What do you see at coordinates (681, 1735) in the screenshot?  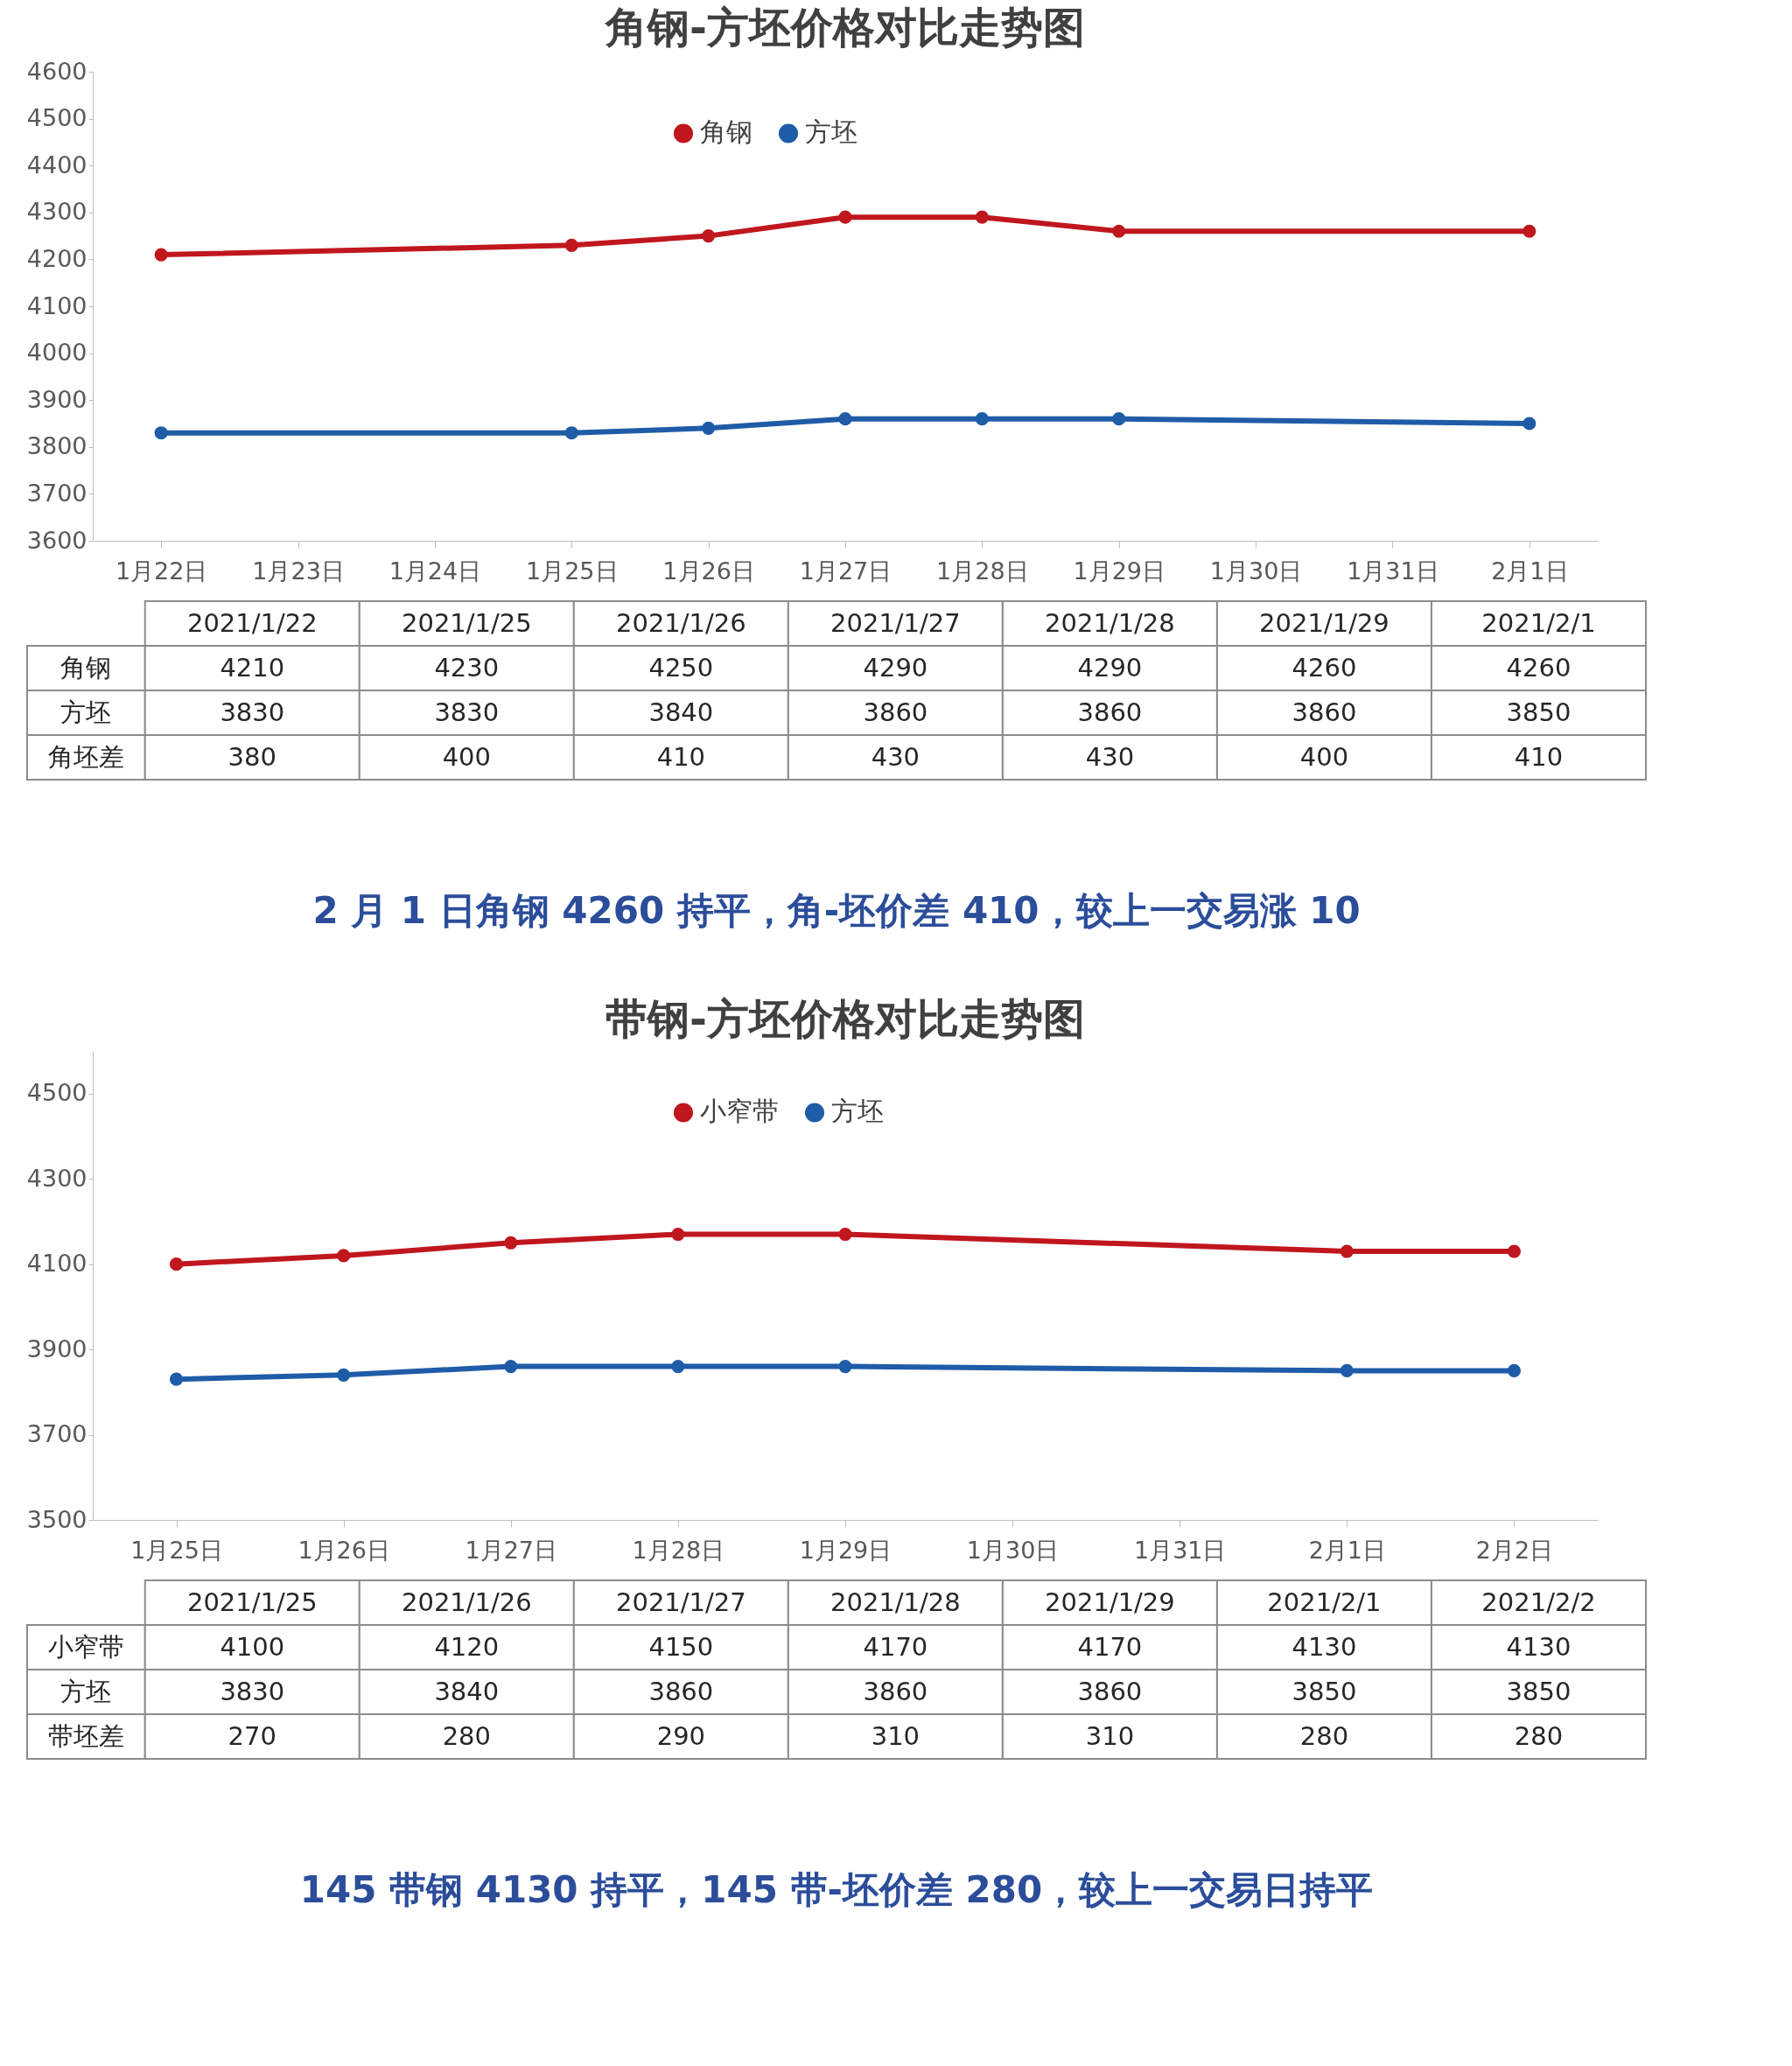 I see `data-label: 290` at bounding box center [681, 1735].